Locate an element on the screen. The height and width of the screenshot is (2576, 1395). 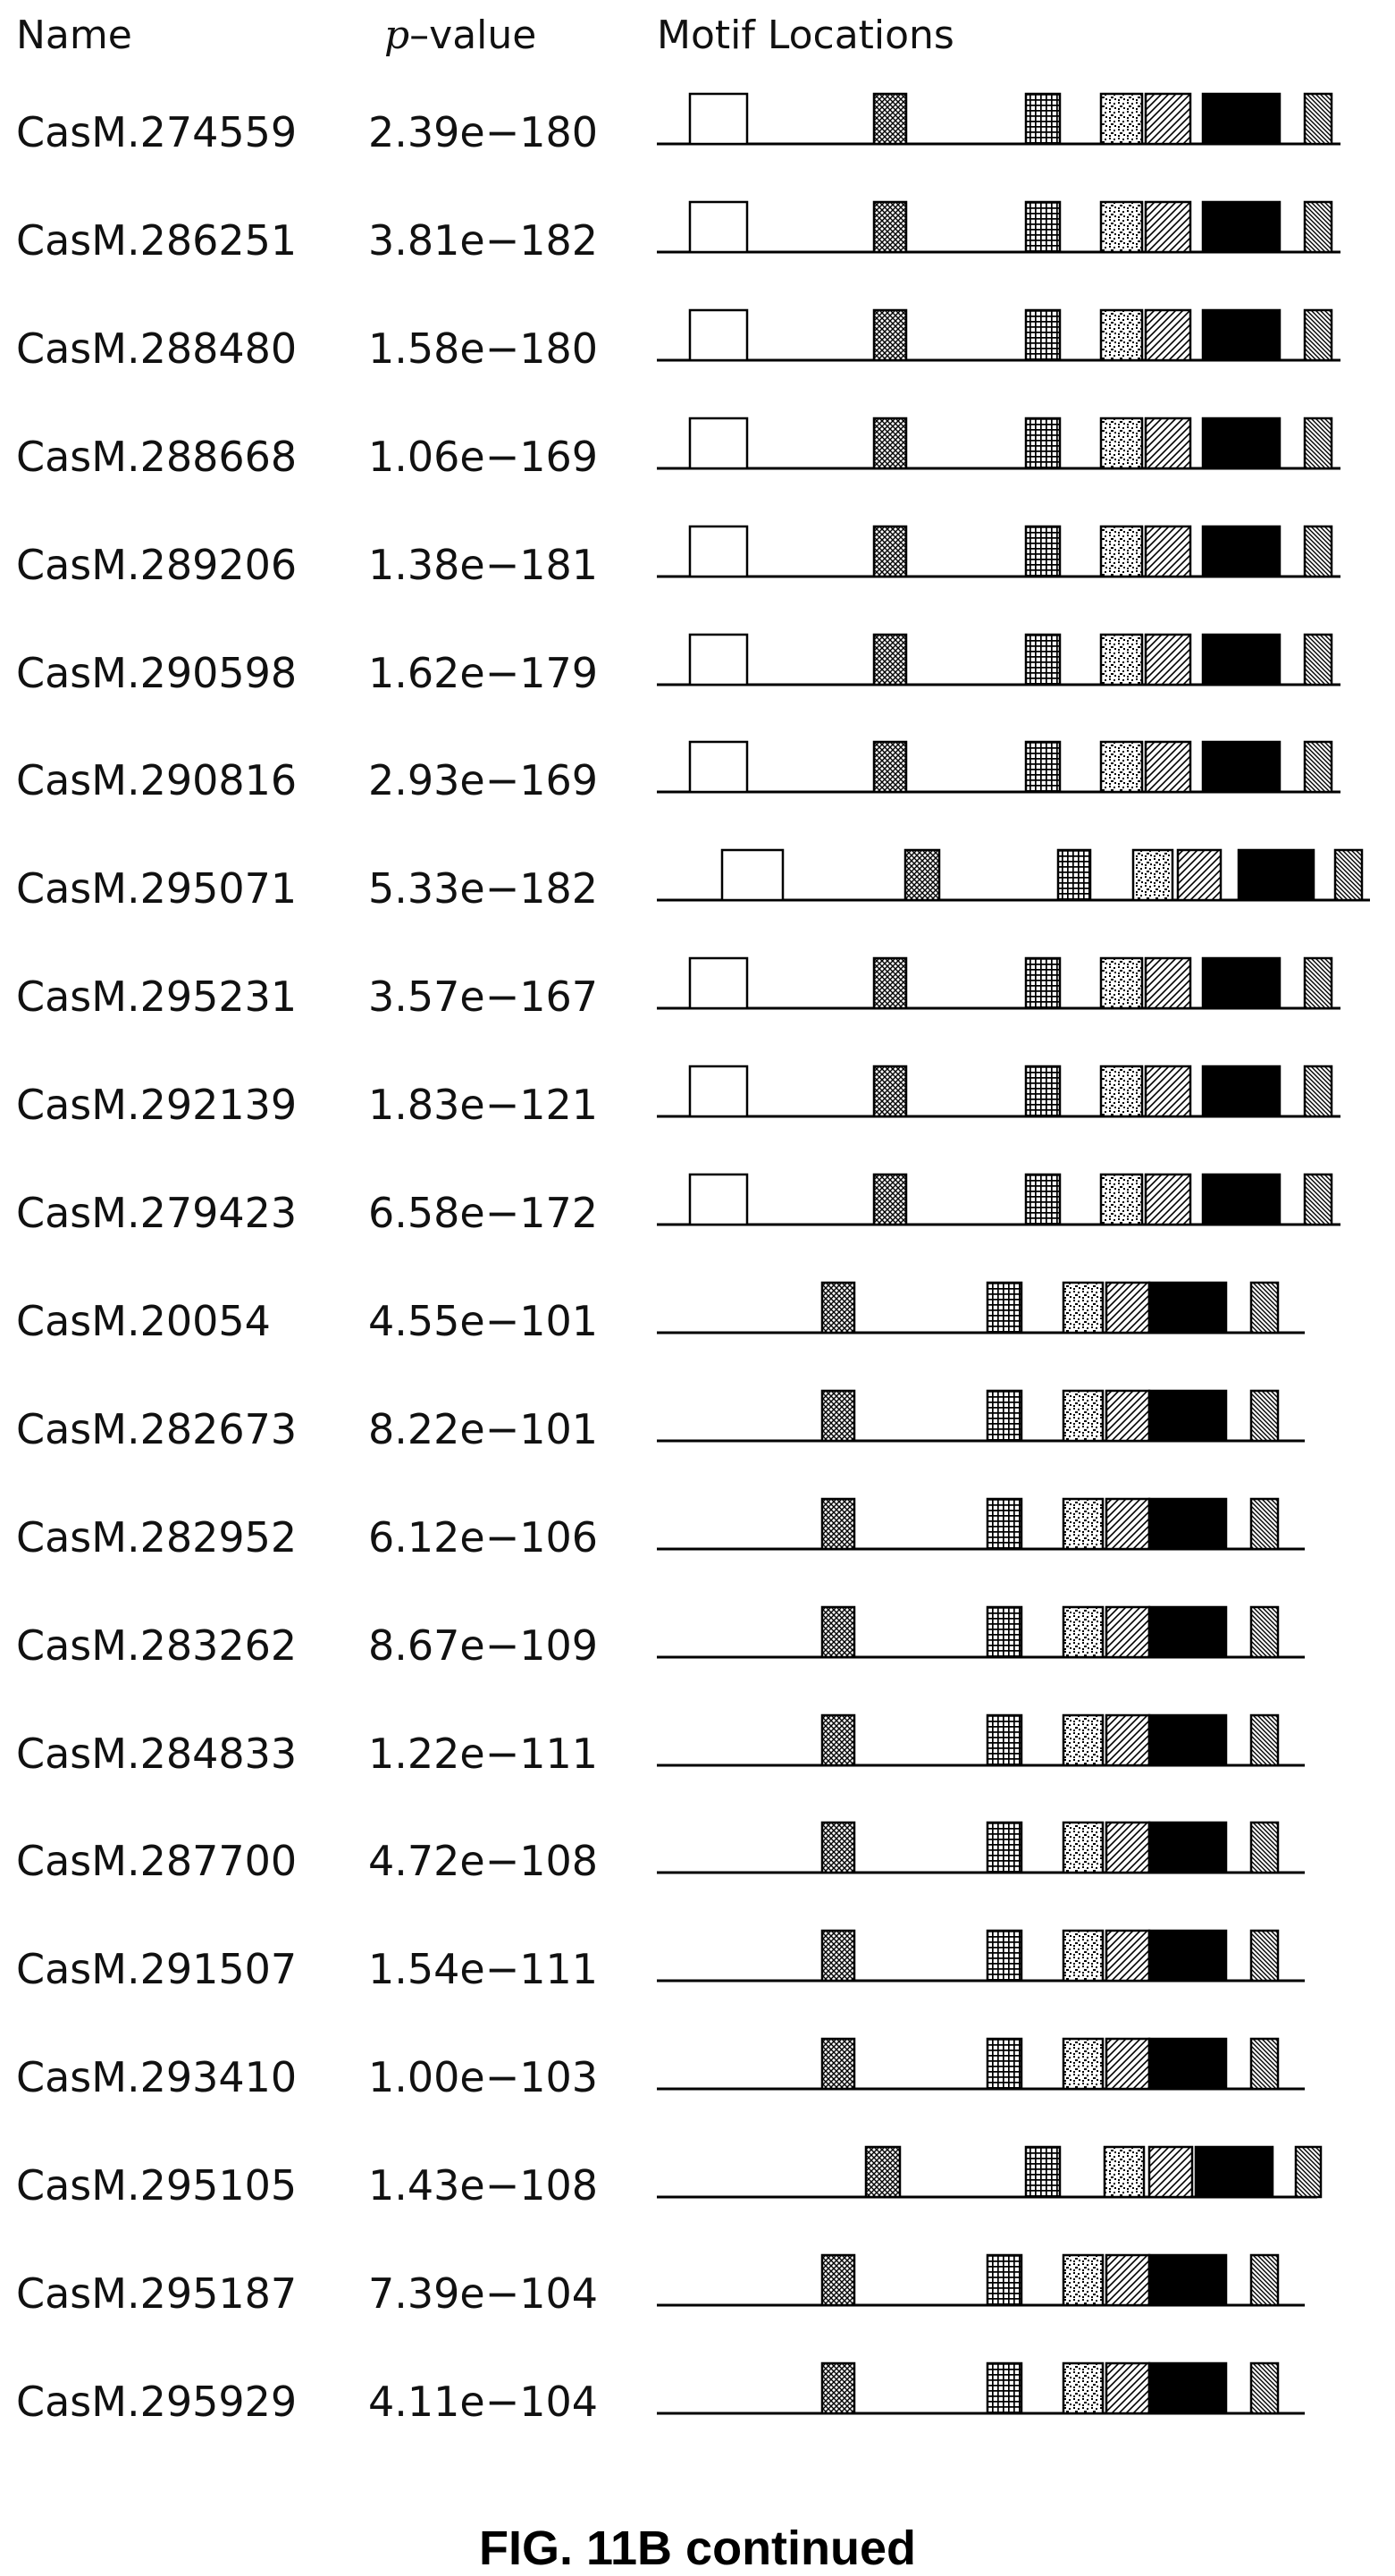
p-value: 1.22e−111 is located at coordinates (483, 1754).